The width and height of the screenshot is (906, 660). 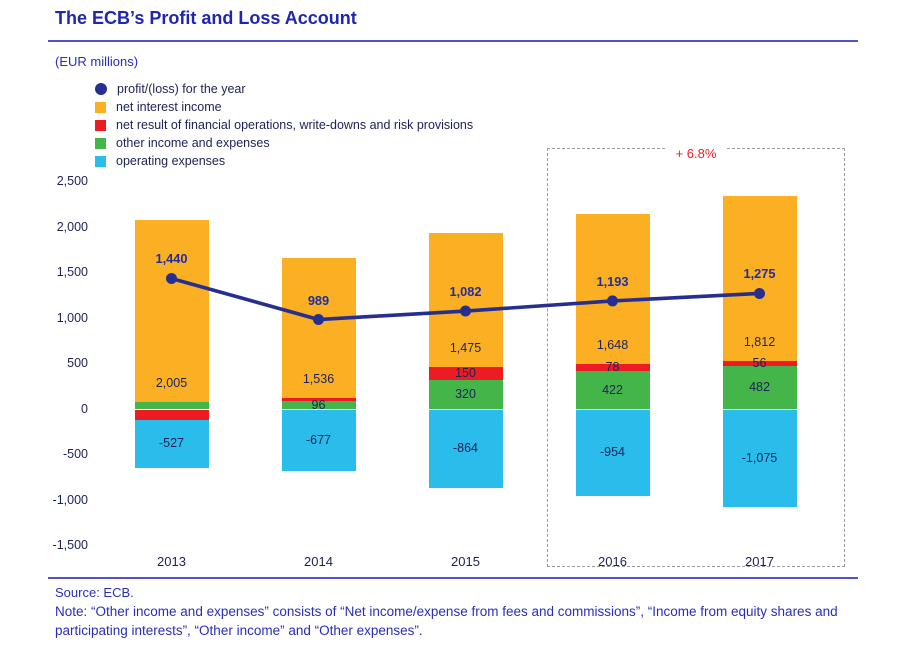 I want to click on bar-value-label-2016-other-income-expenses: 422, so click(x=612, y=389).